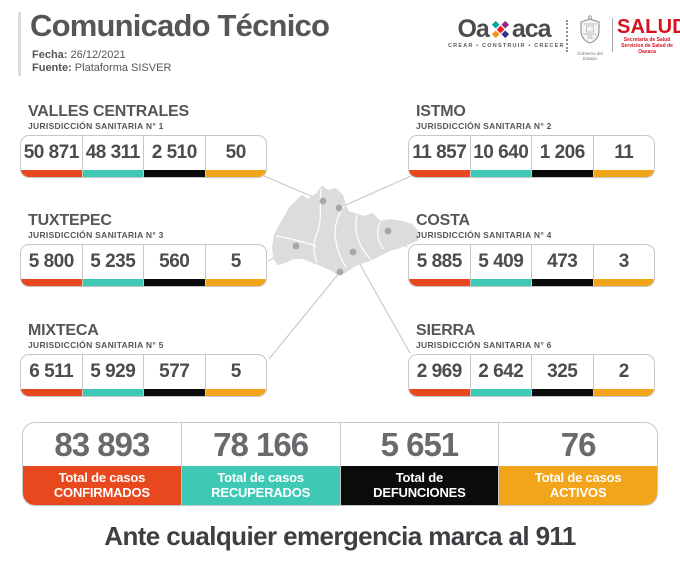 Image resolution: width=680 pixels, height=571 pixels. I want to click on stat-active: 11, so click(623, 156).